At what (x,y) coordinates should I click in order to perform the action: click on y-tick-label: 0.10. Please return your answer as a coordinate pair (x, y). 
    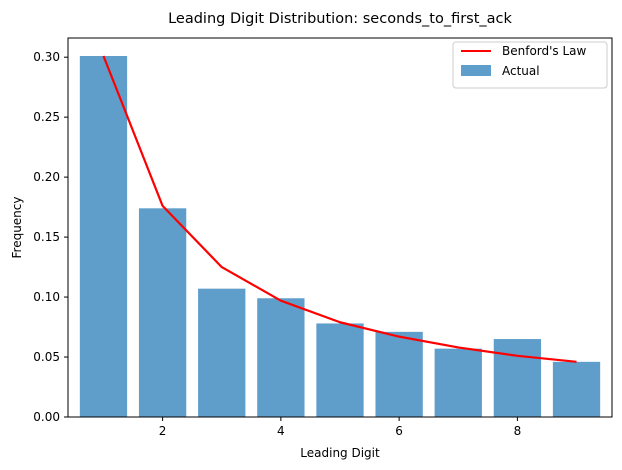
    Looking at the image, I should click on (46, 297).